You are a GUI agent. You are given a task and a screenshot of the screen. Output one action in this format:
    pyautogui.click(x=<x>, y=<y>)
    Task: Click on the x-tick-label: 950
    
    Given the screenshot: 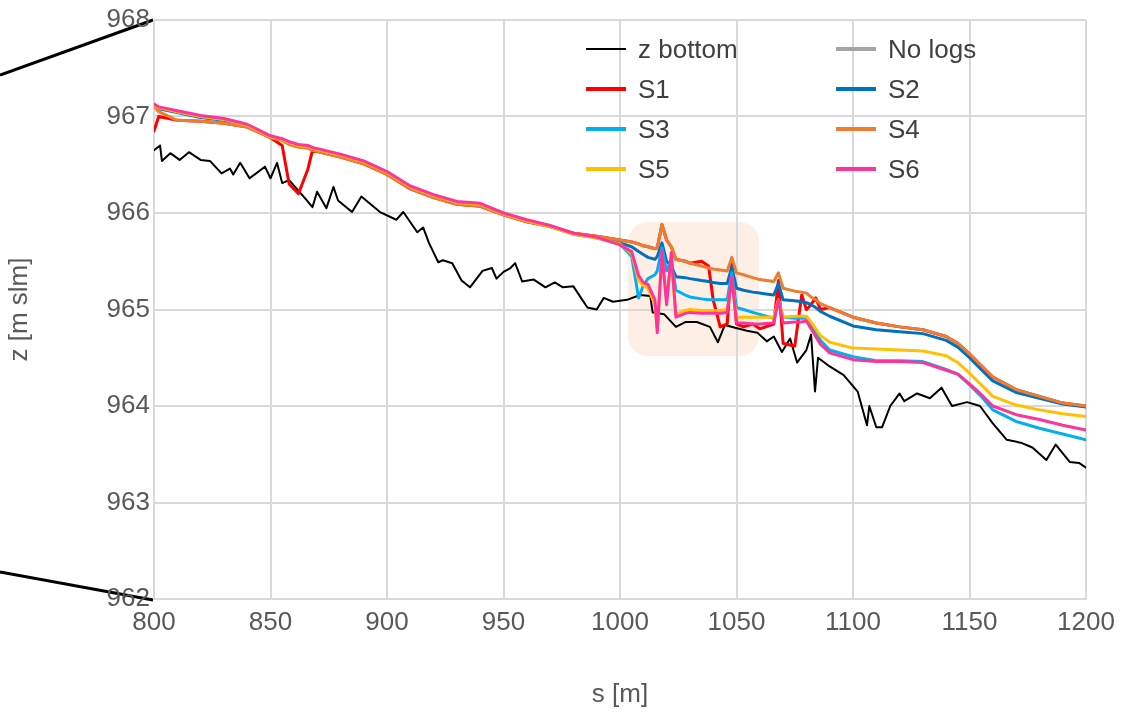 What is the action you would take?
    pyautogui.click(x=503, y=620)
    